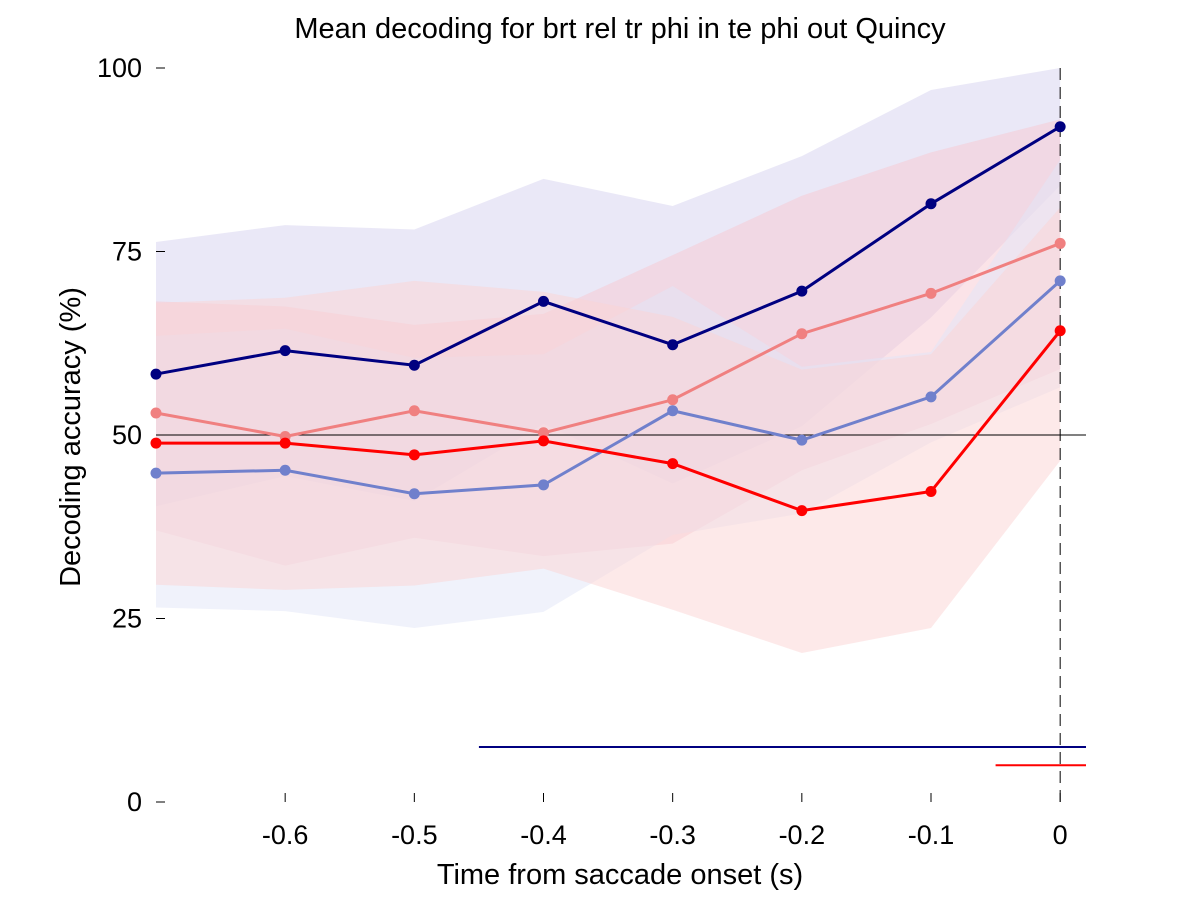 The image size is (1200, 900). What do you see at coordinates (931, 835) in the screenshot?
I see `x-tick-label: -0.1` at bounding box center [931, 835].